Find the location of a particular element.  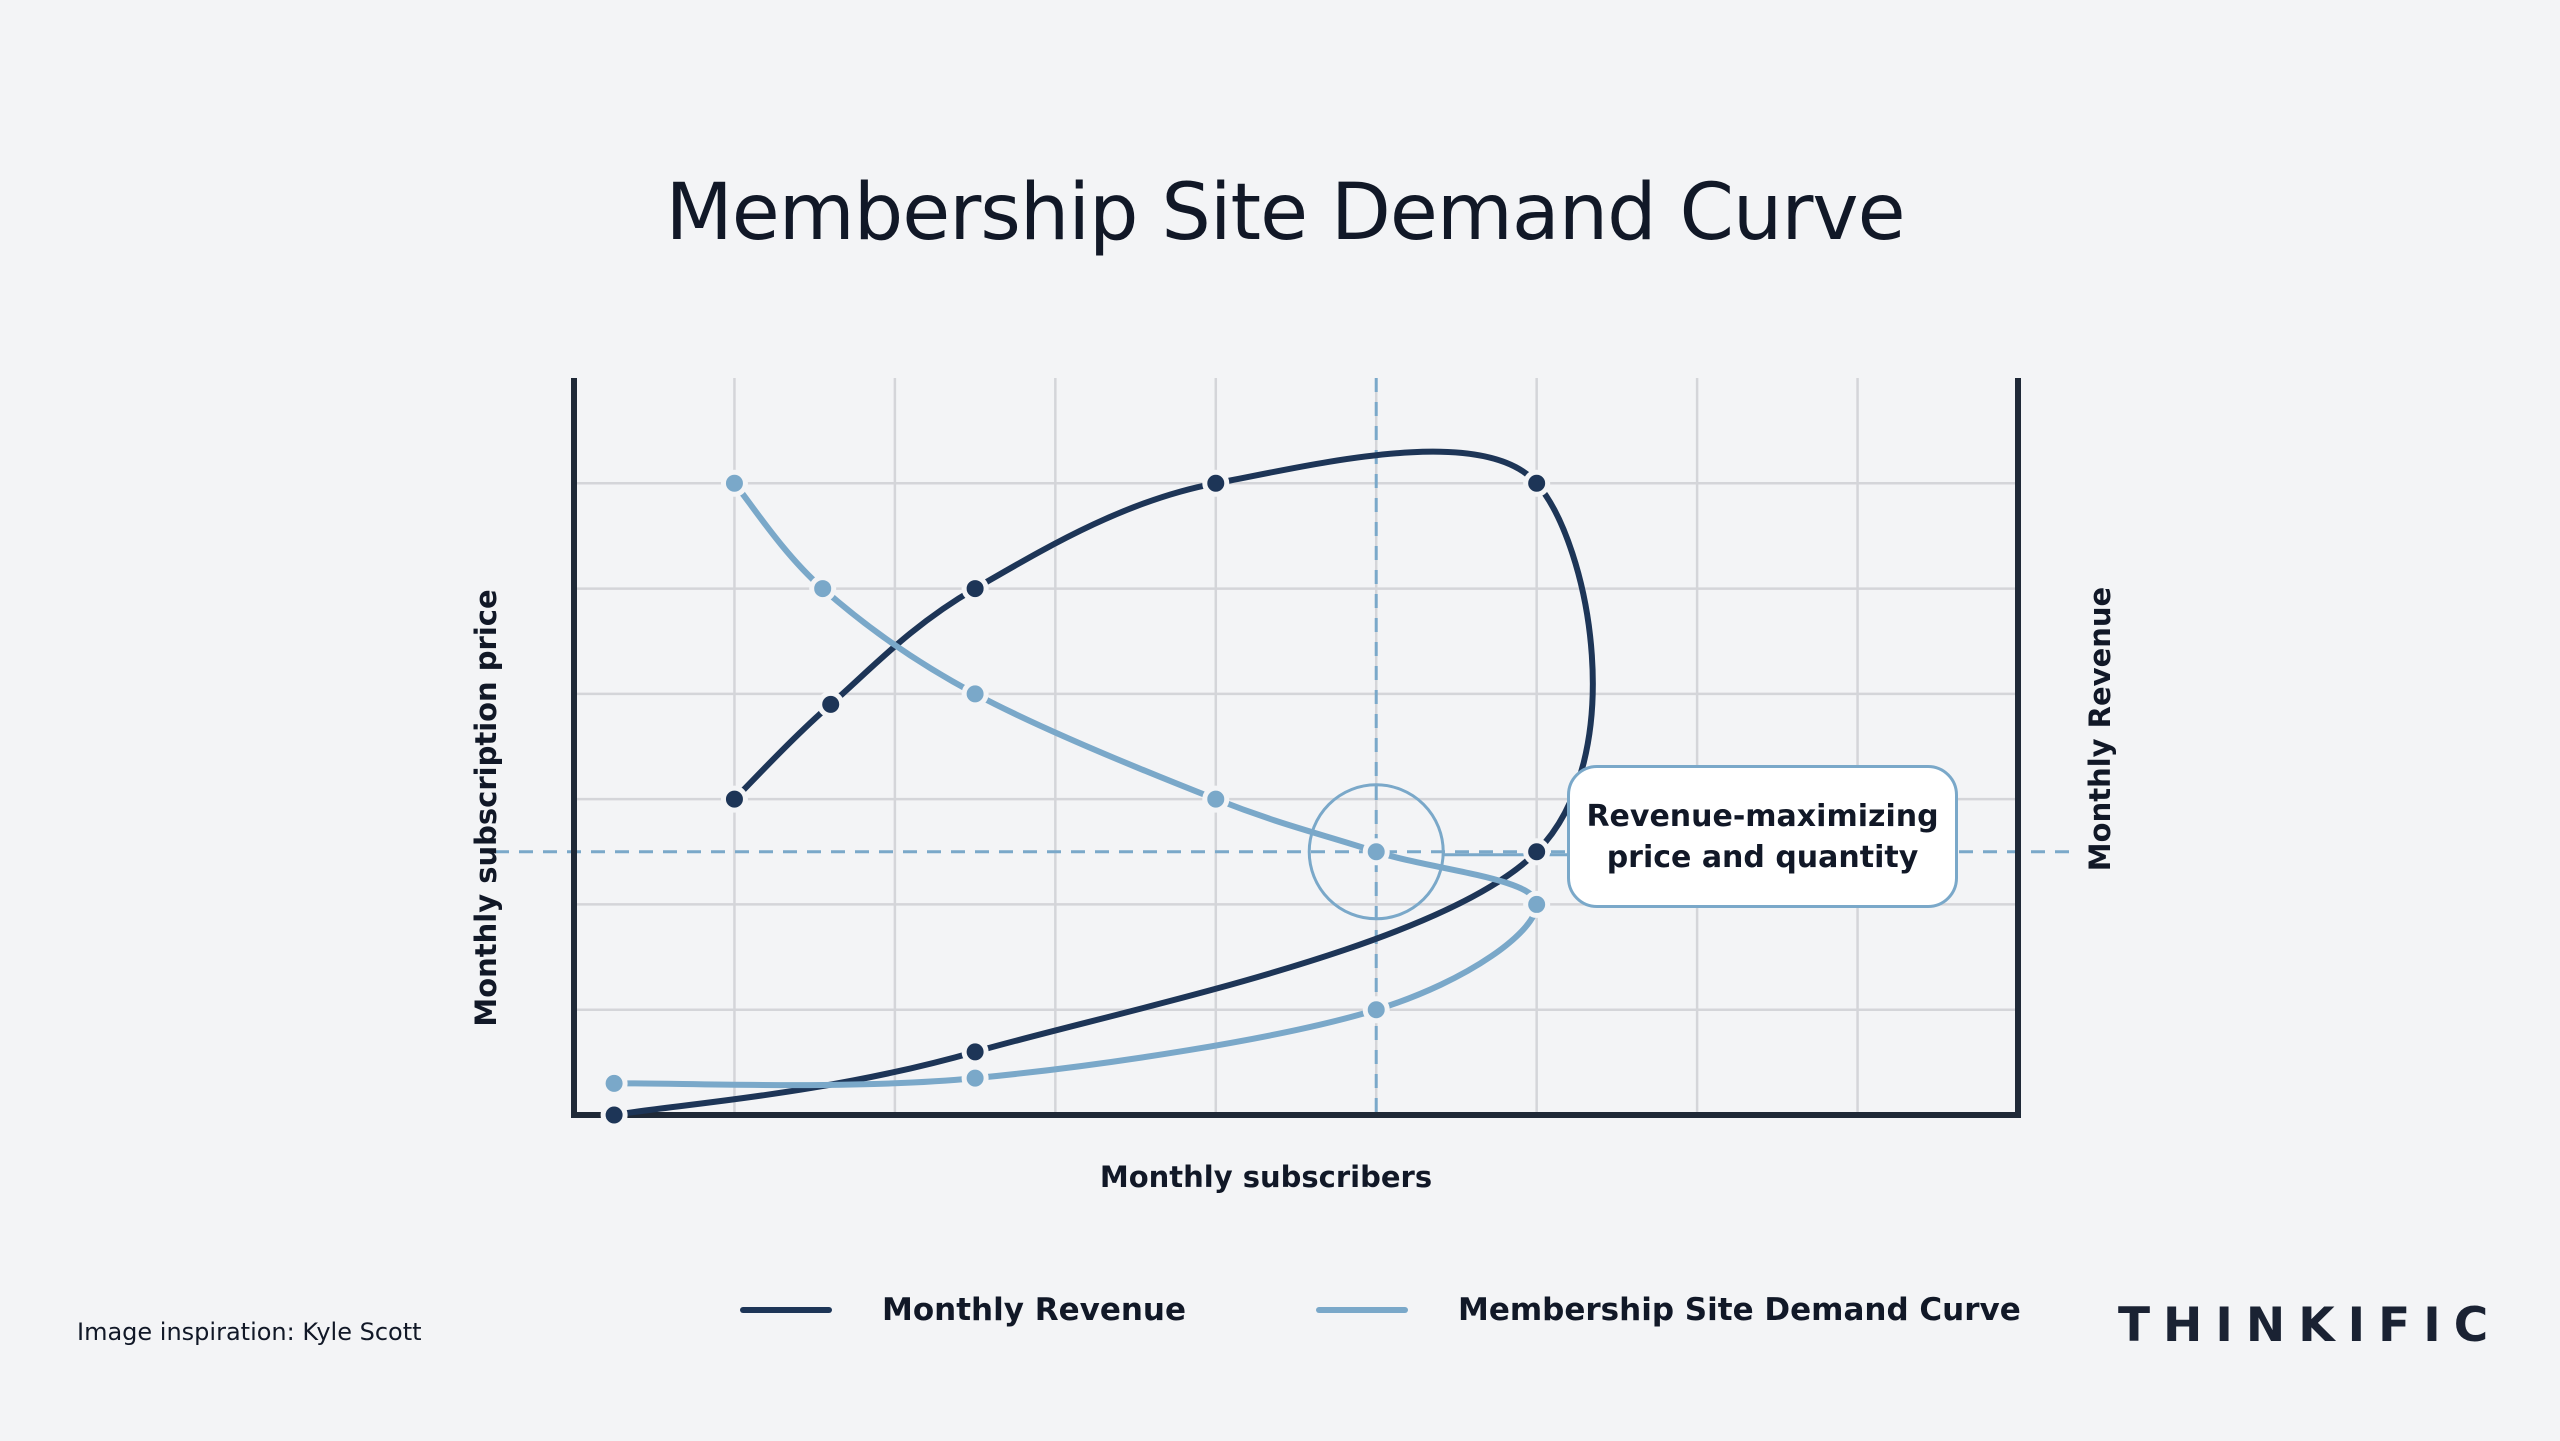

annotation-callout: Revenue-maximizing price and quantity is located at coordinates (1762, 836).